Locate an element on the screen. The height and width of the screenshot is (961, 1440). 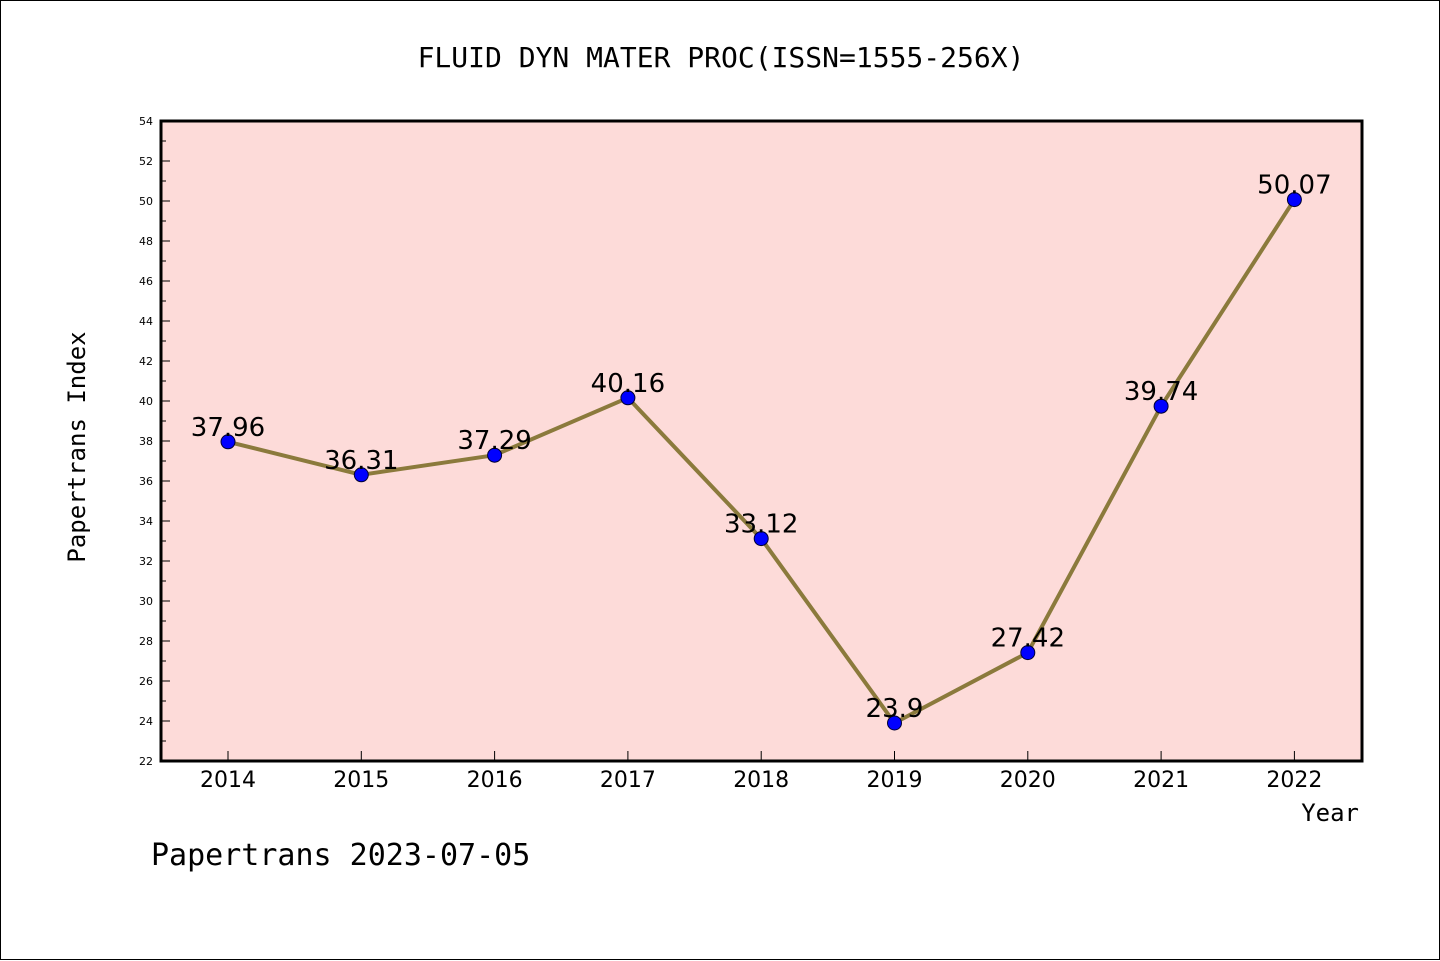
data-label: 37.29 is located at coordinates (494, 441).